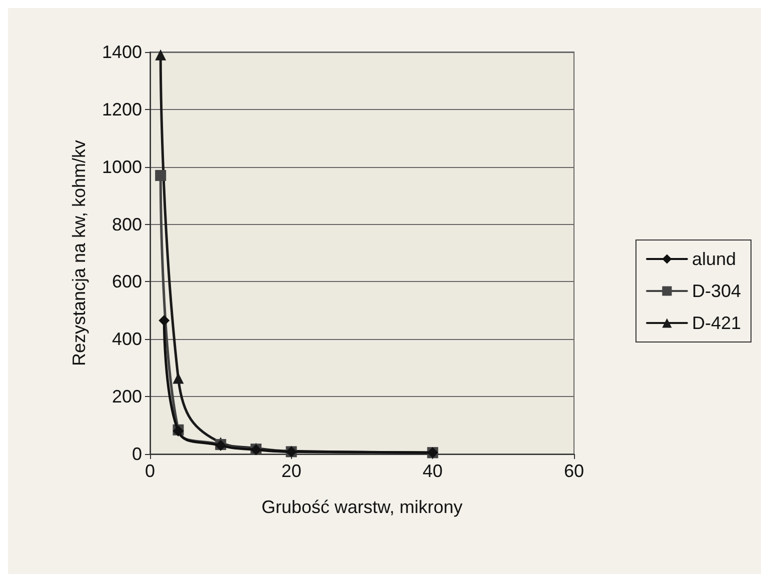 Image resolution: width=769 pixels, height=582 pixels. What do you see at coordinates (122, 52) in the screenshot?
I see `y-tick-label: 1400` at bounding box center [122, 52].